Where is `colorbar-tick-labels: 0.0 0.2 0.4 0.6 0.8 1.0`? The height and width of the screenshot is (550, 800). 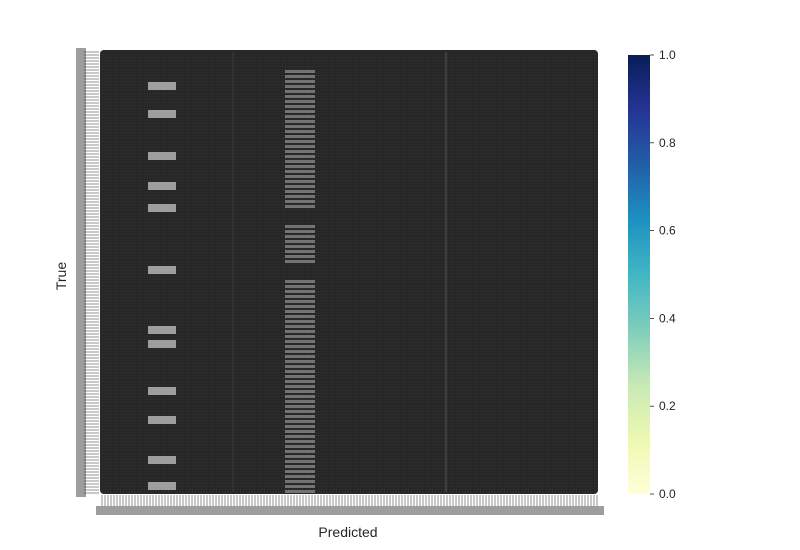
colorbar-tick-labels: 0.0 0.2 0.4 0.6 0.8 1.0 is located at coordinates (663, 274).